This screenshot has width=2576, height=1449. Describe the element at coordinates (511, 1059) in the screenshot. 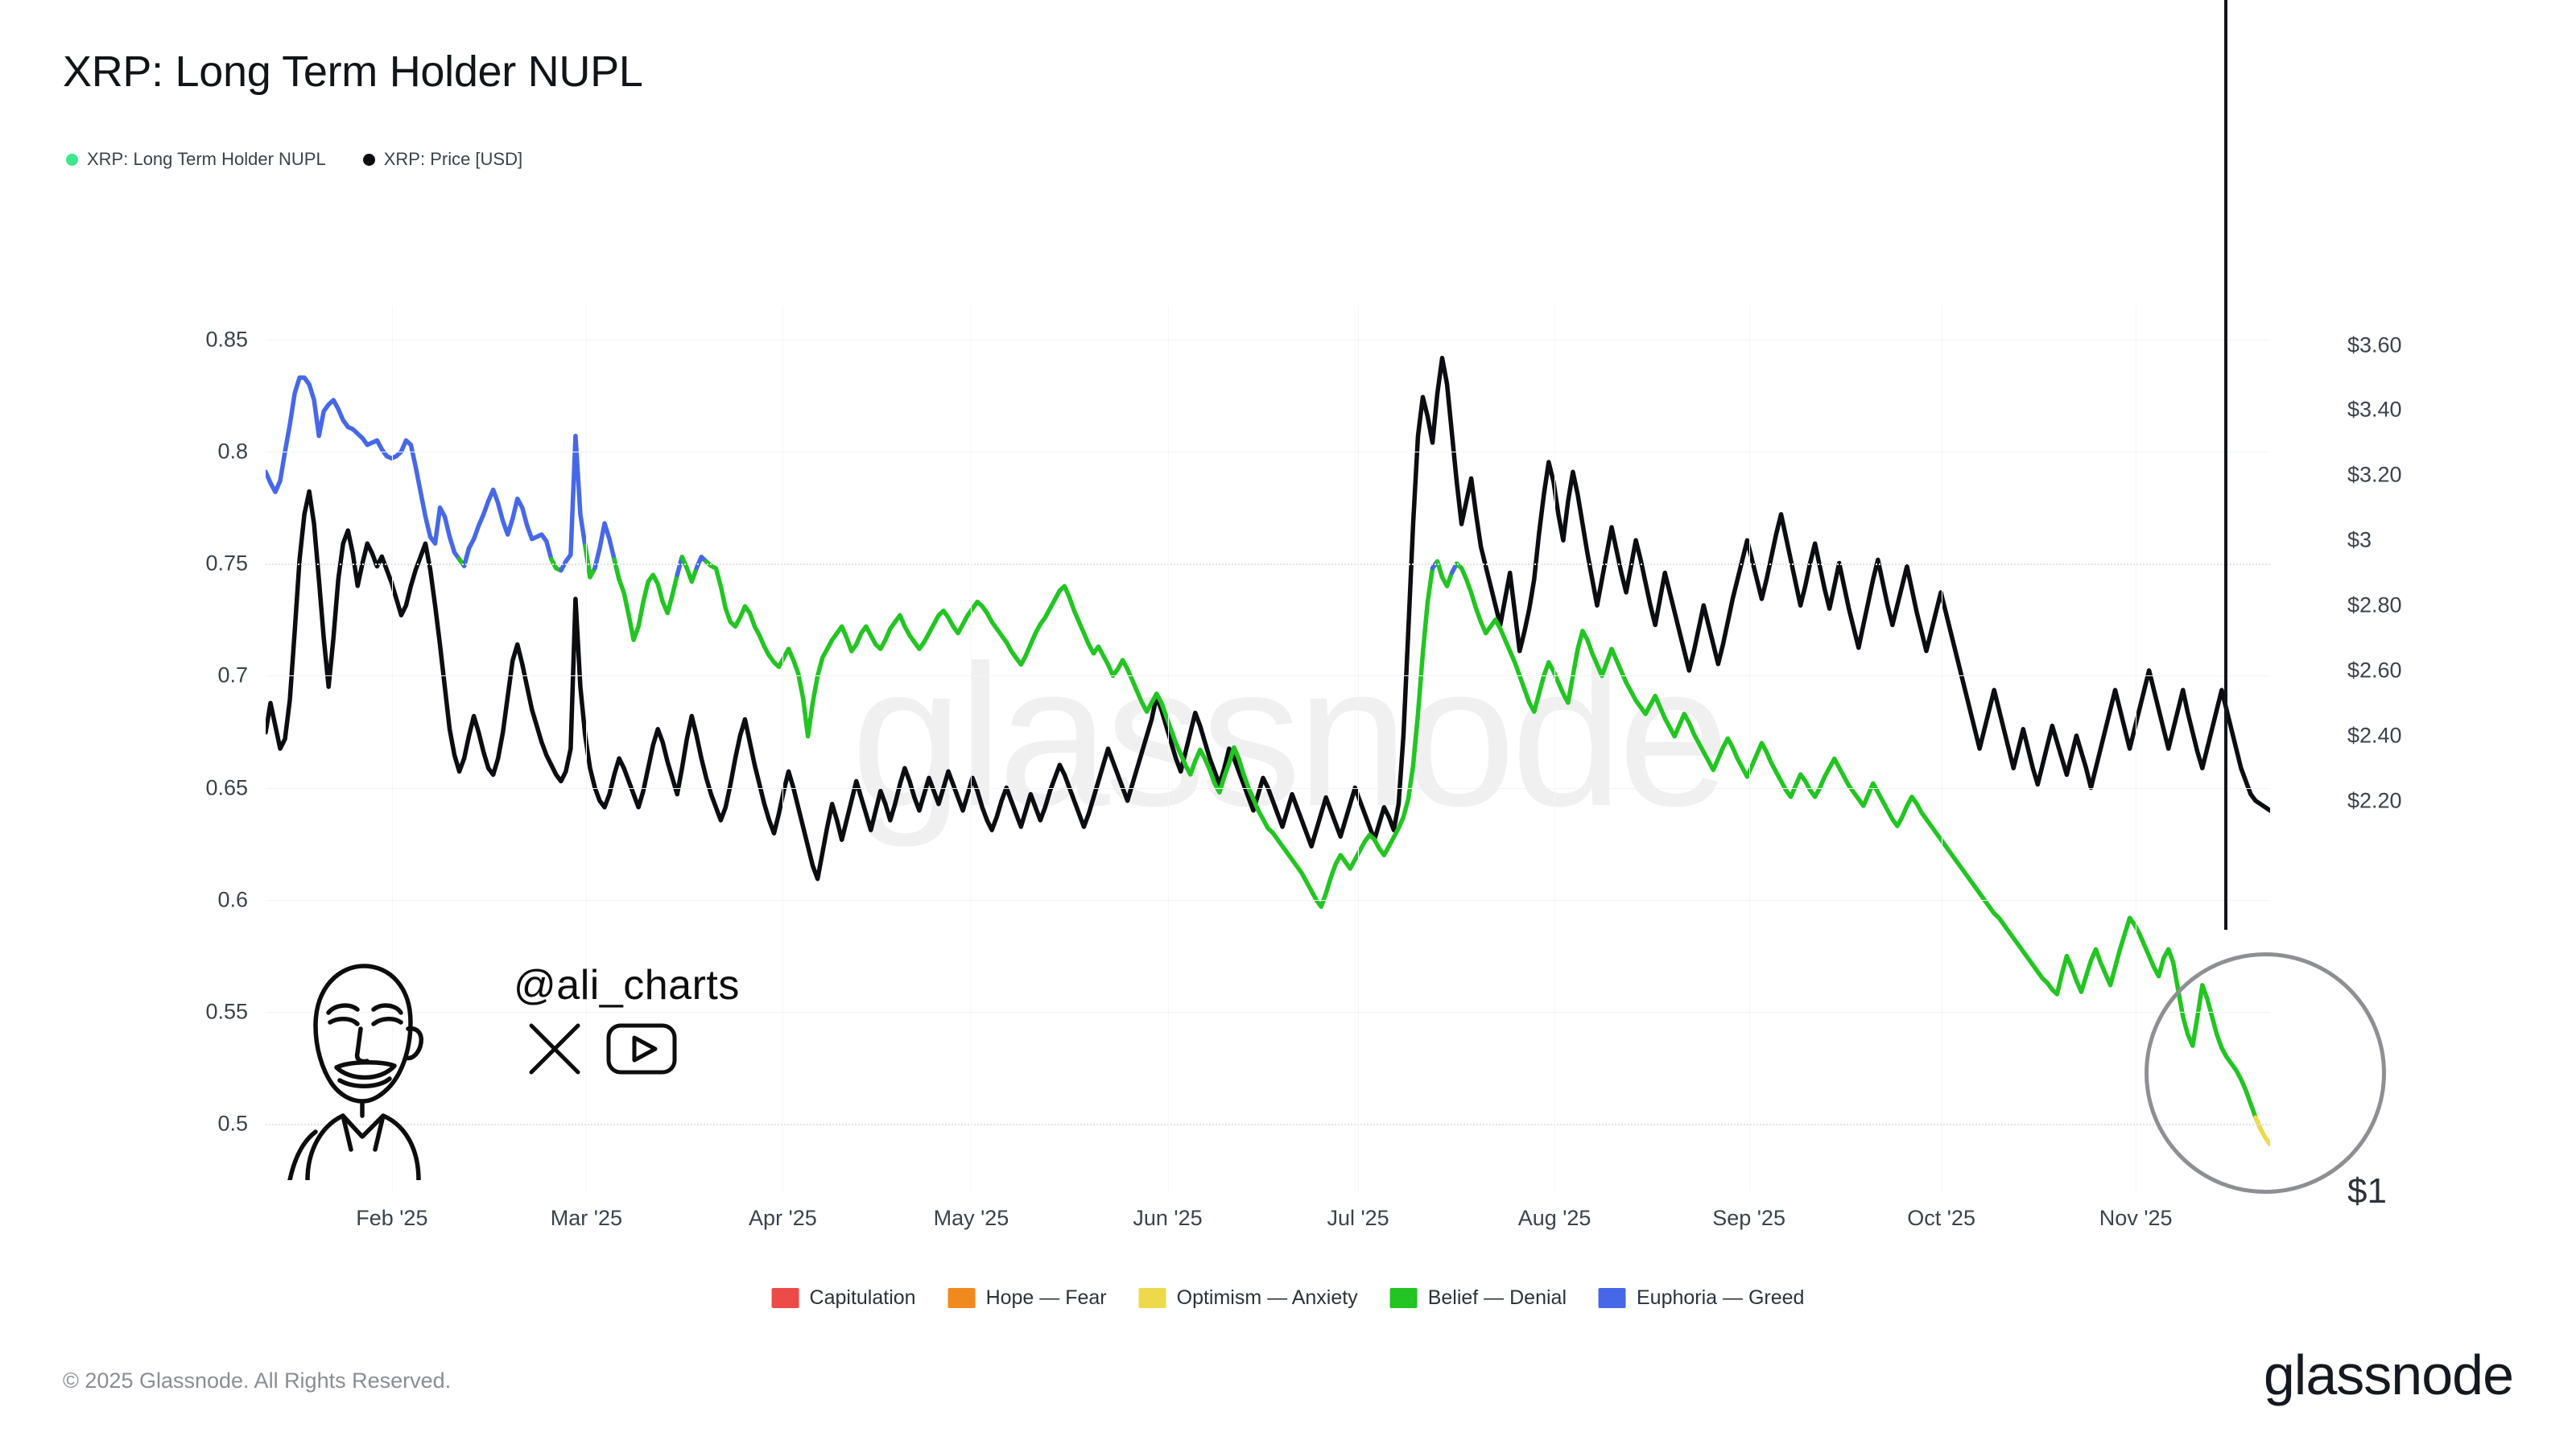

I see `ali-charts-branding: @ali_charts` at that location.